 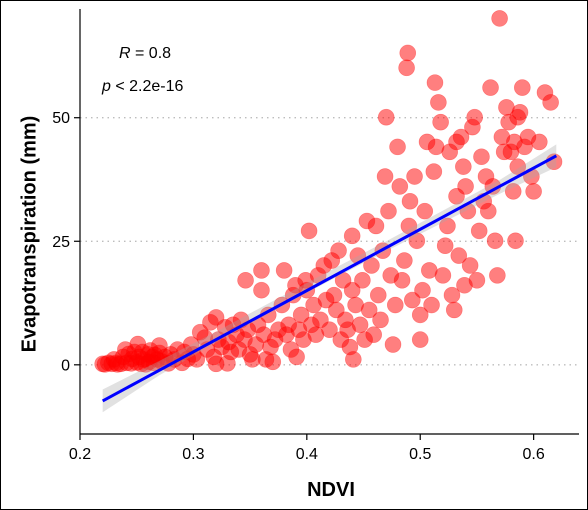 What do you see at coordinates (331, 490) in the screenshot?
I see `x-axis-label: NDVI` at bounding box center [331, 490].